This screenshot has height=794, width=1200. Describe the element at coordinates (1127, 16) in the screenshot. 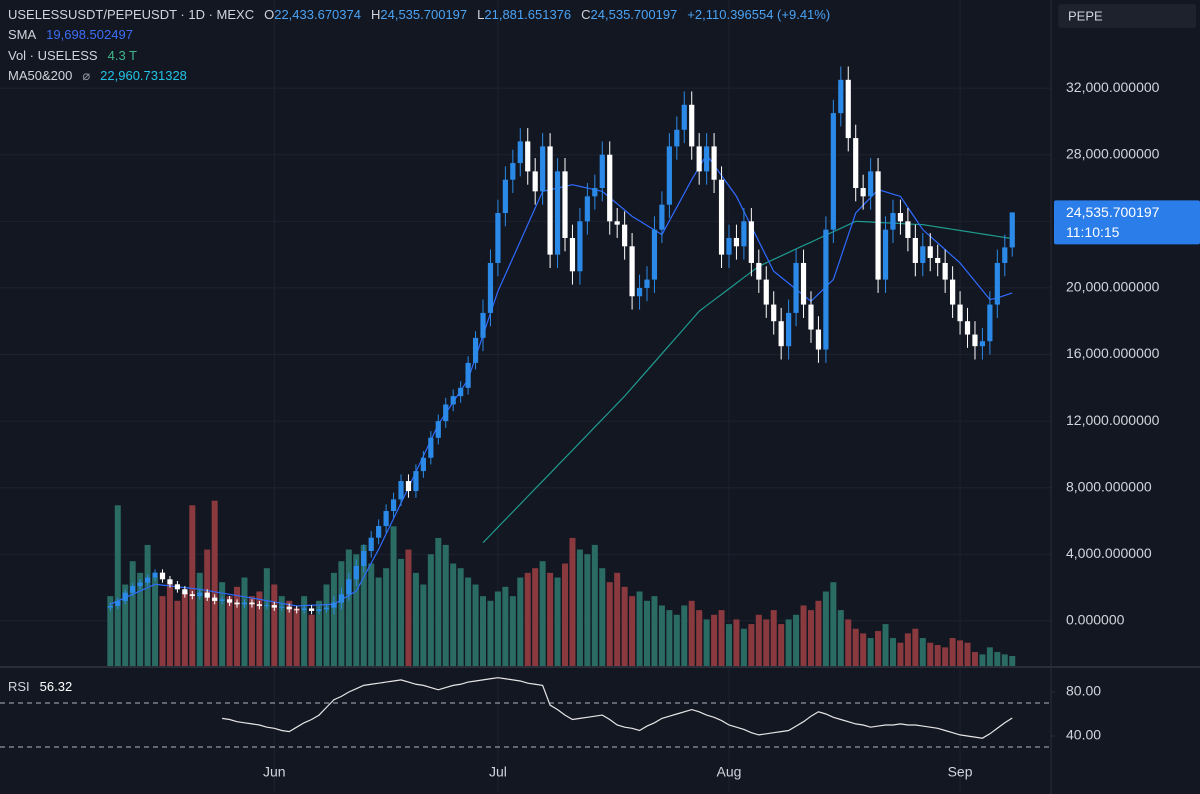

I see `symbol-box` at that location.